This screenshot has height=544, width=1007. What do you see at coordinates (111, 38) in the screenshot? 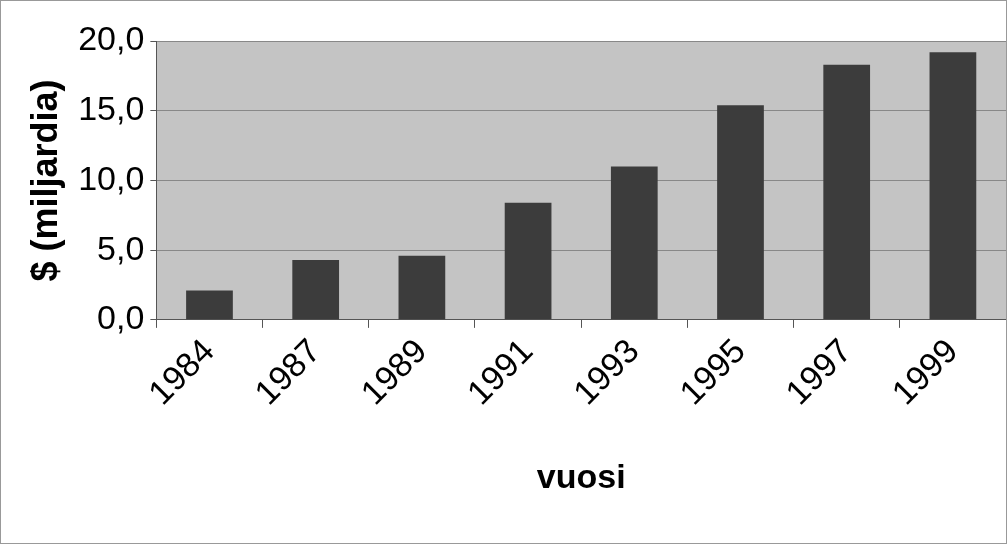
I see `y-tick-label: 20,0` at bounding box center [111, 38].